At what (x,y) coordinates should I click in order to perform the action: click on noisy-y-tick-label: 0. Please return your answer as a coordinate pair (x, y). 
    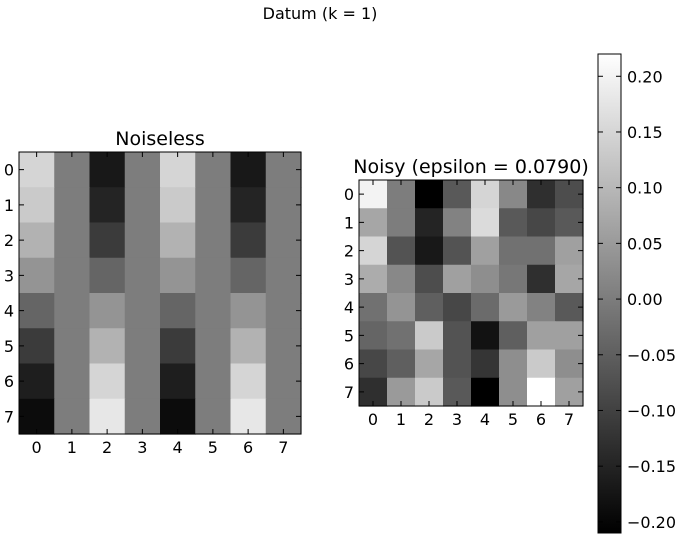
    Looking at the image, I should click on (349, 194).